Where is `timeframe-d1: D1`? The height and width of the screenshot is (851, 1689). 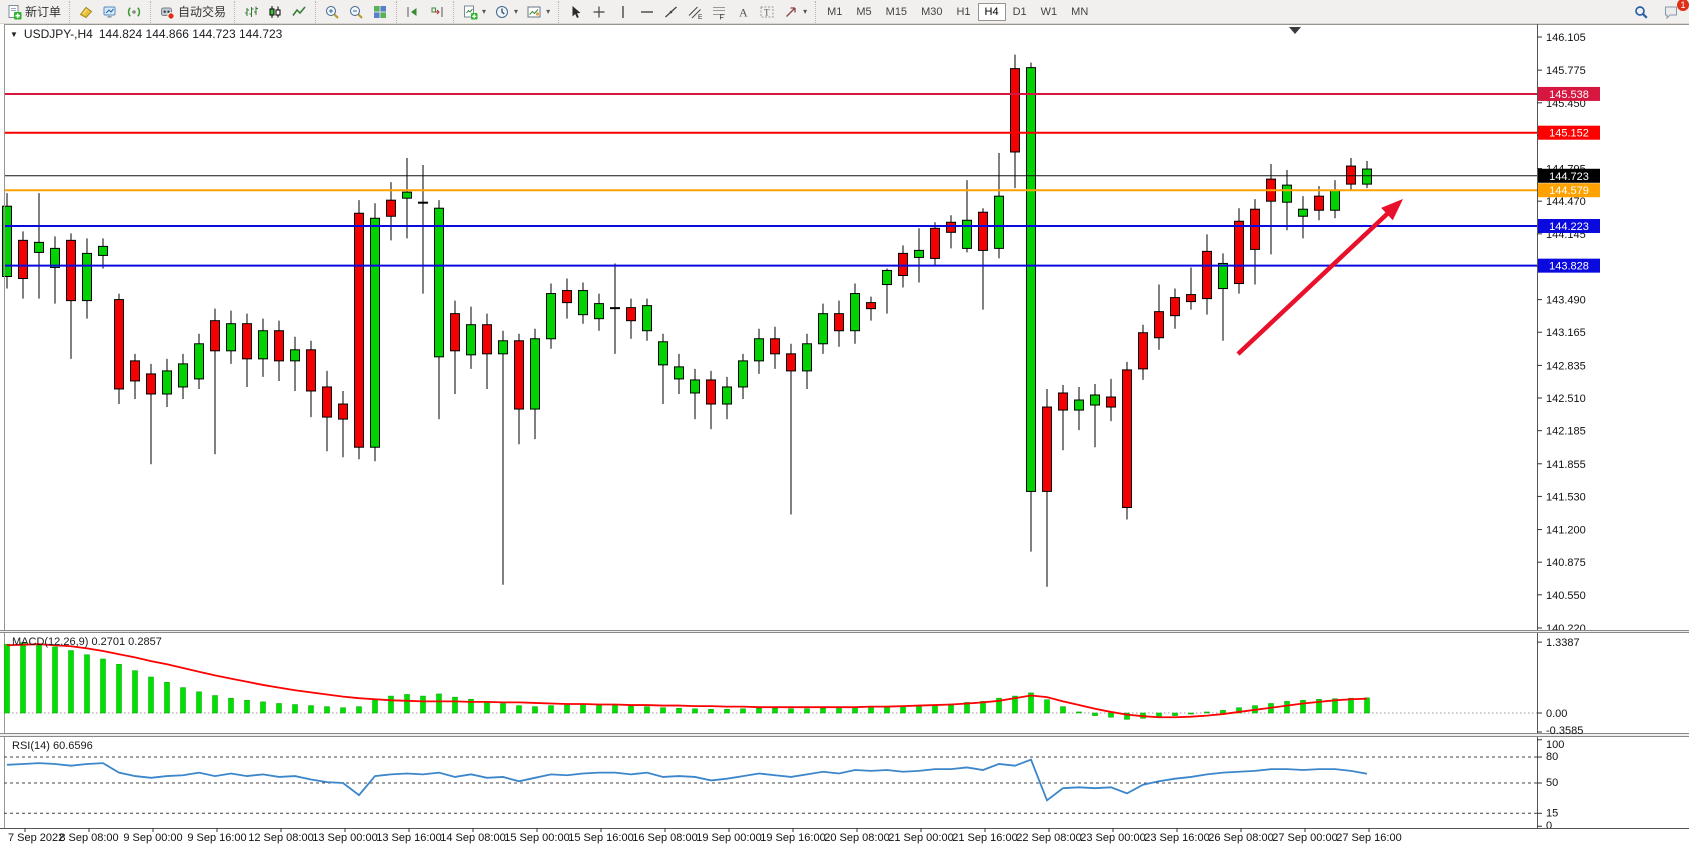 timeframe-d1: D1 is located at coordinates (1020, 12).